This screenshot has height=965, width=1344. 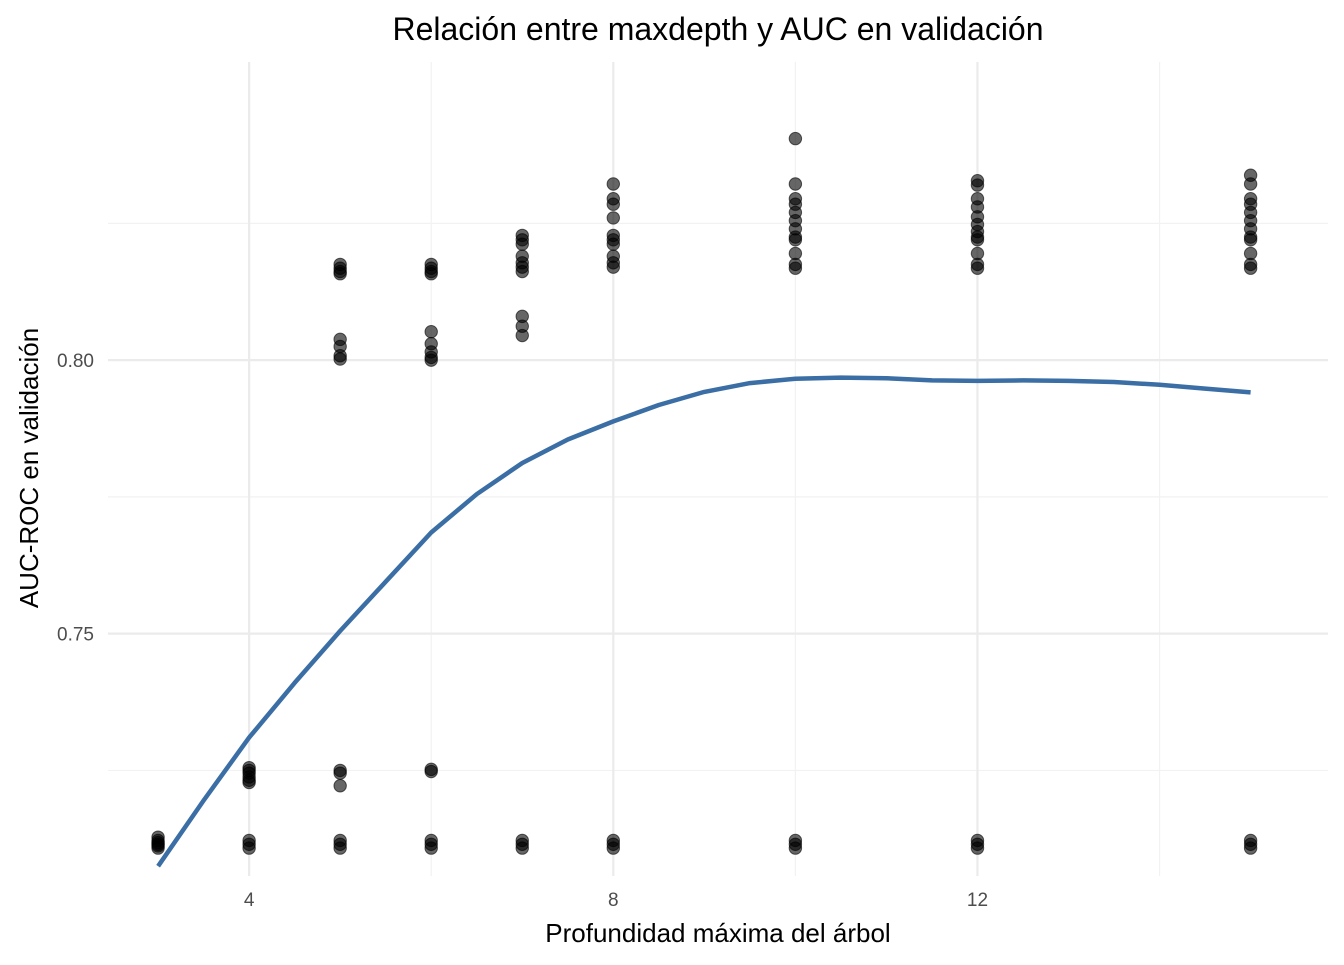 What do you see at coordinates (717, 933) in the screenshot?
I see `x-axis-title: Profundidad máxima del árbol` at bounding box center [717, 933].